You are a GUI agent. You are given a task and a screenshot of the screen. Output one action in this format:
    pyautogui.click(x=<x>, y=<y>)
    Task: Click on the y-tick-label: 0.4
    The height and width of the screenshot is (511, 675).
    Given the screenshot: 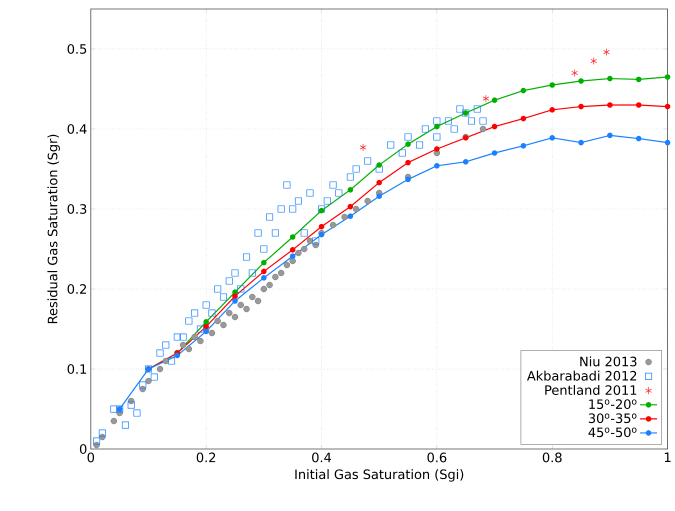 What is the action you would take?
    pyautogui.click(x=77, y=129)
    